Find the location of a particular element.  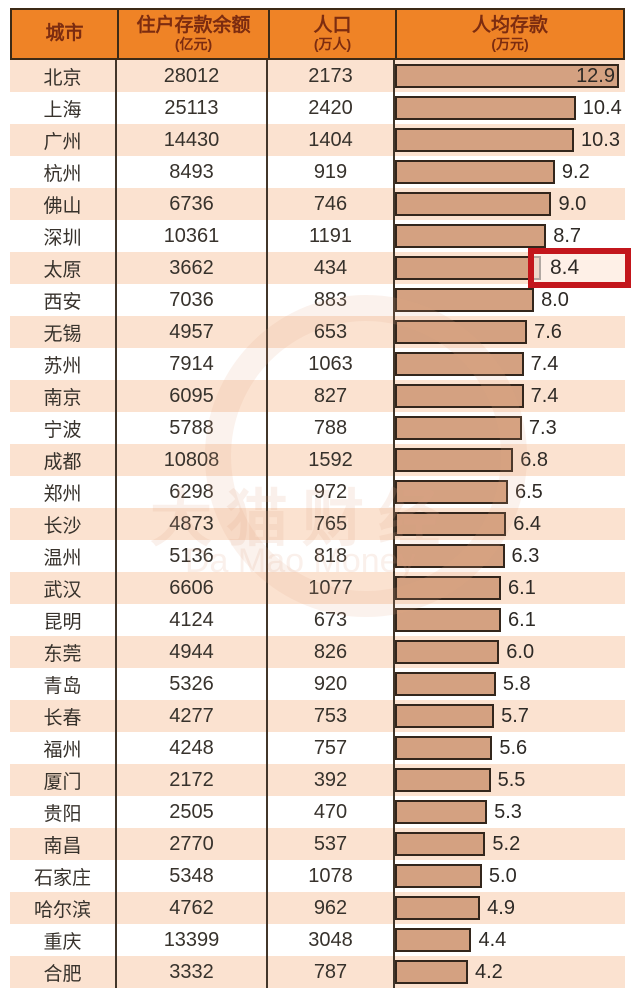

population-value: 434 is located at coordinates (331, 268).